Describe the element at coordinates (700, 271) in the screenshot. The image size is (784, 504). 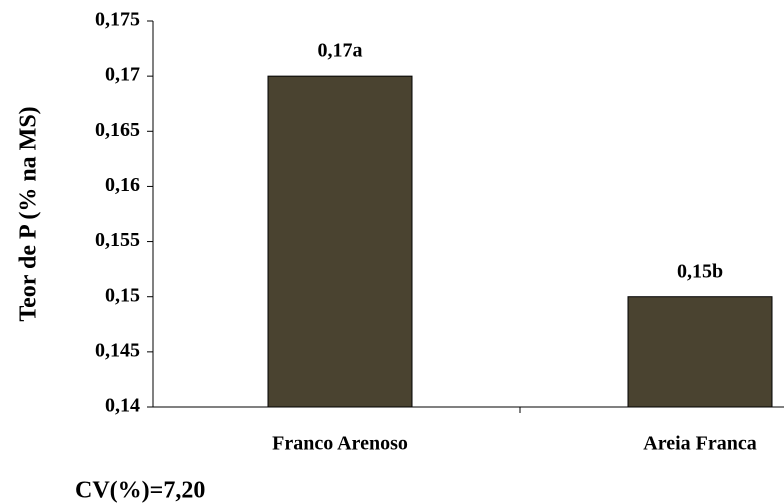
I see `value-label: 0,15b` at that location.